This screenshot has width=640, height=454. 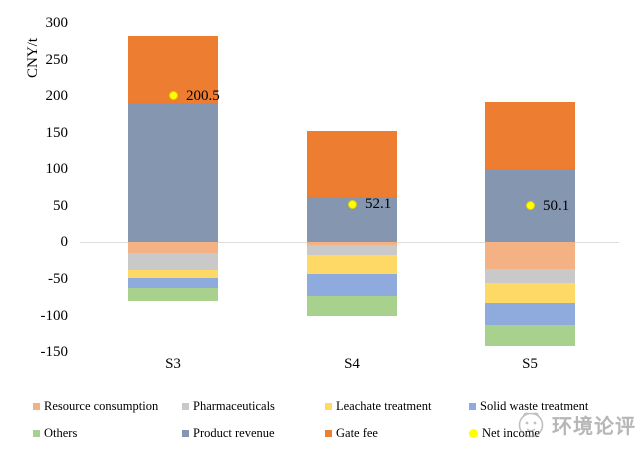 I want to click on net-income-data-label: 200.5, so click(x=203, y=95).